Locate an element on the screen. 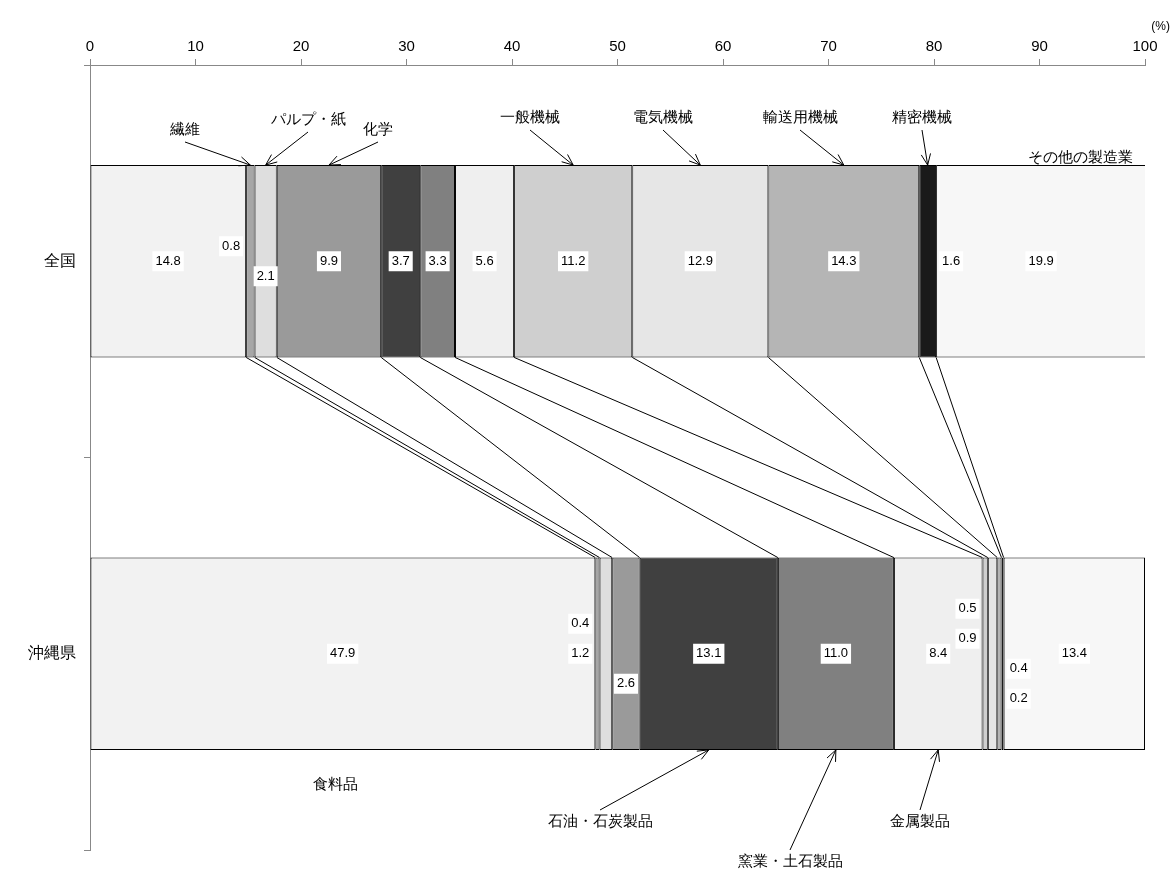 This screenshot has width=1175, height=880. data-label: 0.8 is located at coordinates (231, 245).